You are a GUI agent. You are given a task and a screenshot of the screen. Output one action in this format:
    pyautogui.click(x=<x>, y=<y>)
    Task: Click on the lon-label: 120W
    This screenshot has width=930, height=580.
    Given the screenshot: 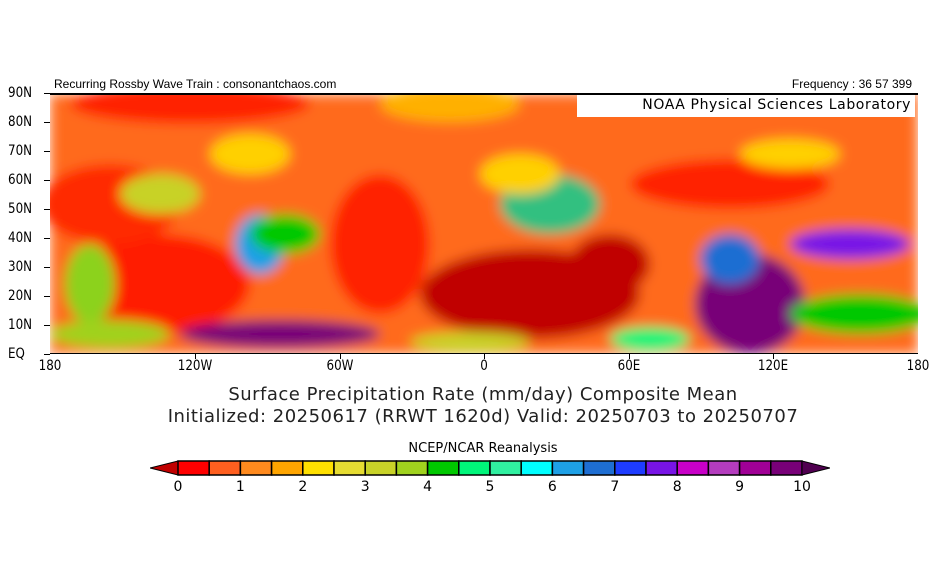 What is the action you would take?
    pyautogui.click(x=195, y=366)
    